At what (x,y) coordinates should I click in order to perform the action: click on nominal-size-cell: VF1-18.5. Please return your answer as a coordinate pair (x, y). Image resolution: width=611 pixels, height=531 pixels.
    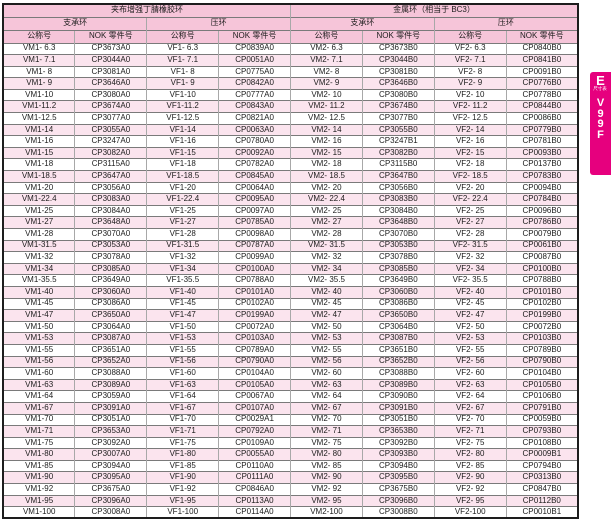
    Looking at the image, I should click on (182, 176).